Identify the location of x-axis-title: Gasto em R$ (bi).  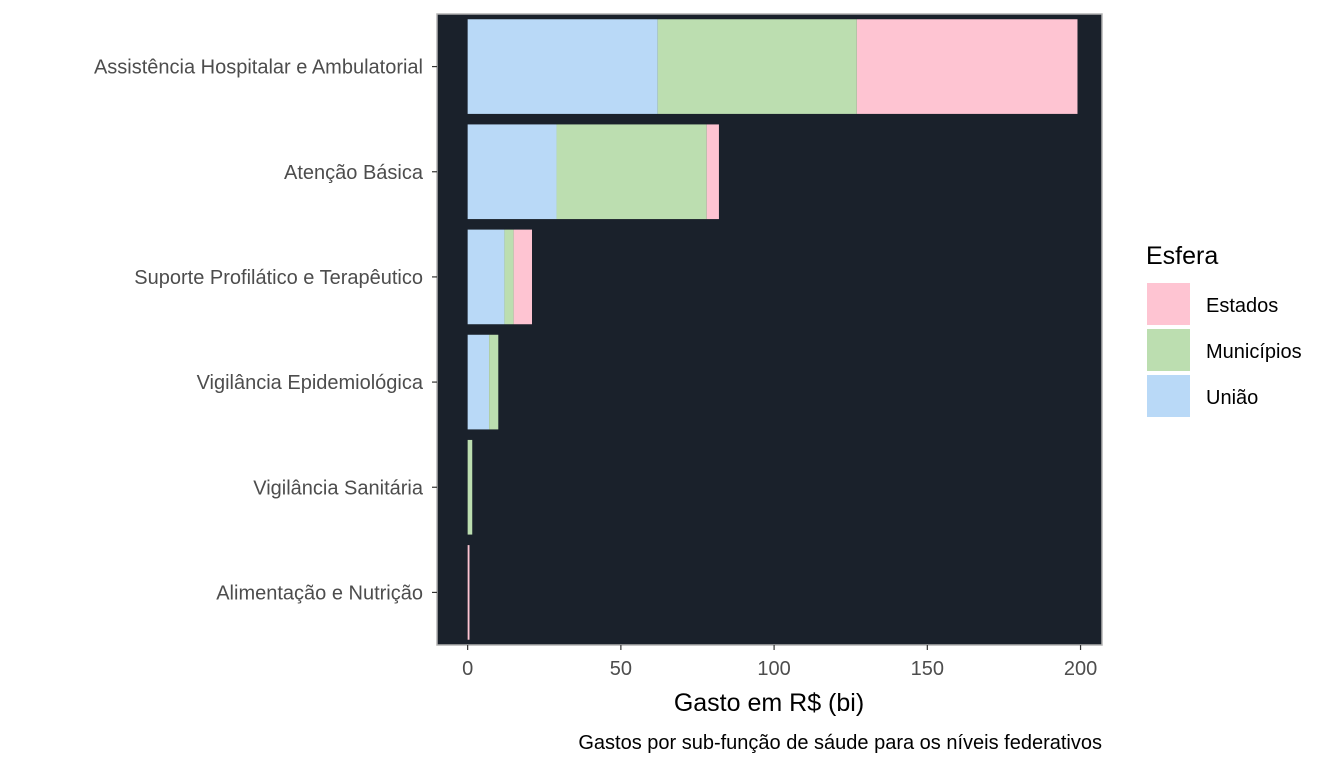
(769, 703).